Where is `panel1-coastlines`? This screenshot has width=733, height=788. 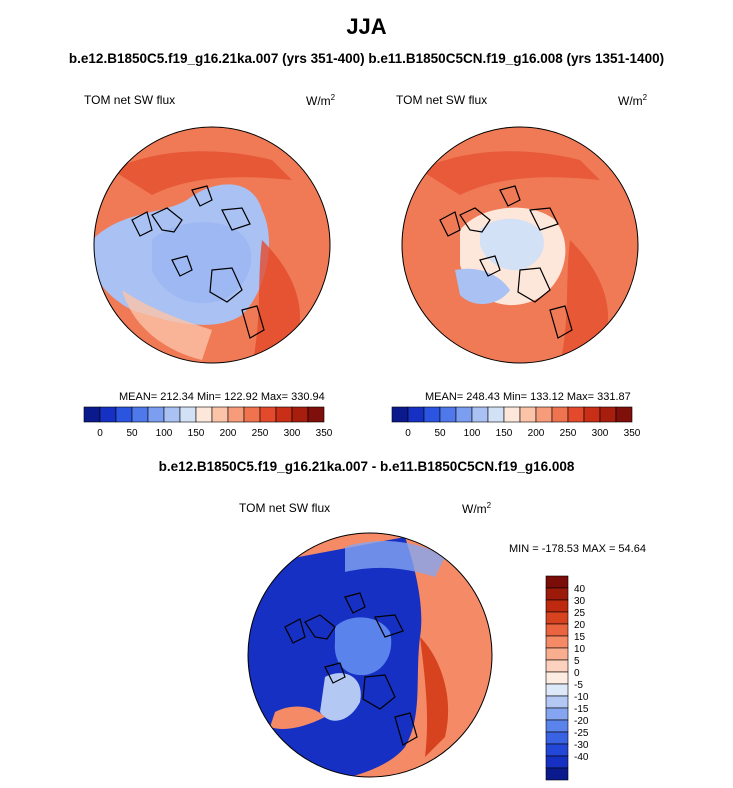 panel1-coastlines is located at coordinates (198, 262).